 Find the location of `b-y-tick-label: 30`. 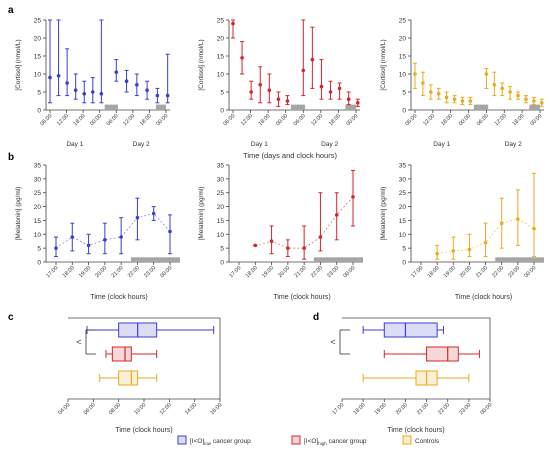

b-y-tick-label: 30 is located at coordinates (38, 179).